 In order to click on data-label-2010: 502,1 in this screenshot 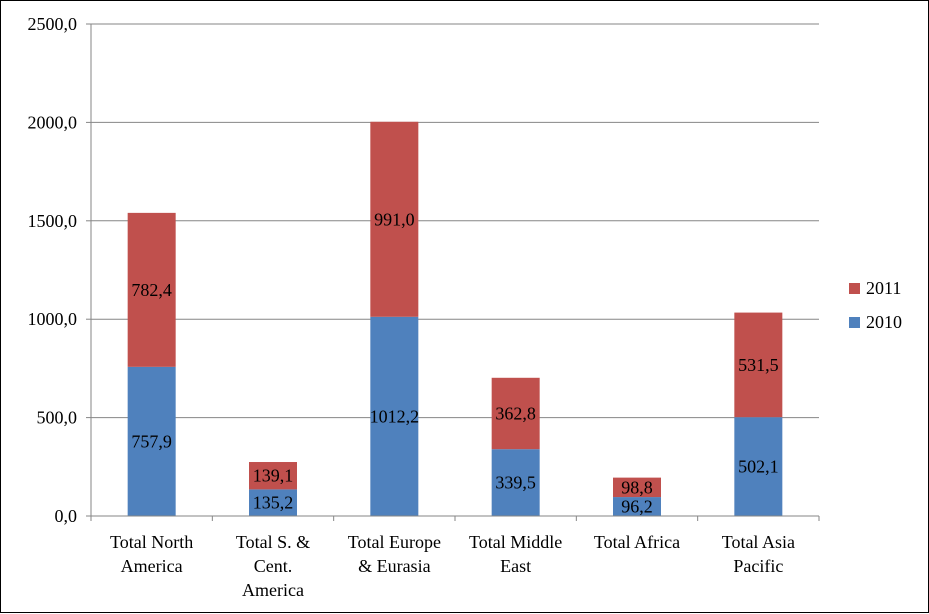, I will do `click(758, 467)`.